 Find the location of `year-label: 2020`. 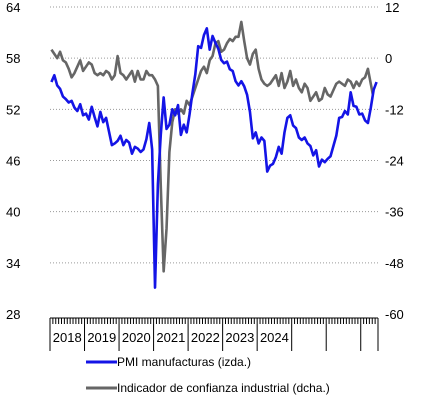

year-label: 2020 is located at coordinates (136, 337).